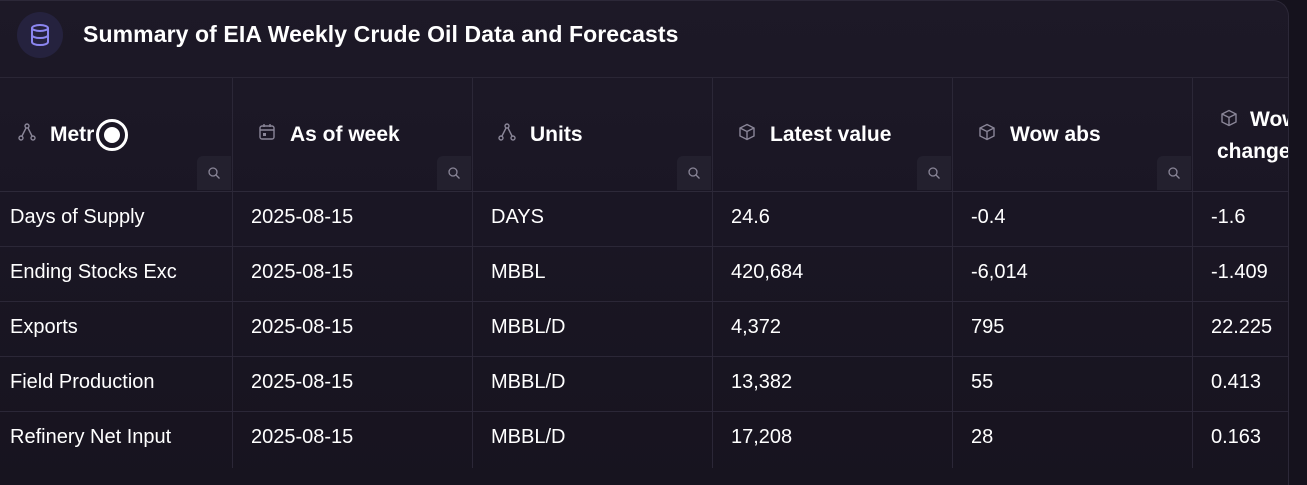 The width and height of the screenshot is (1307, 485). Describe the element at coordinates (267, 132) in the screenshot. I see `calendar-icon` at that location.